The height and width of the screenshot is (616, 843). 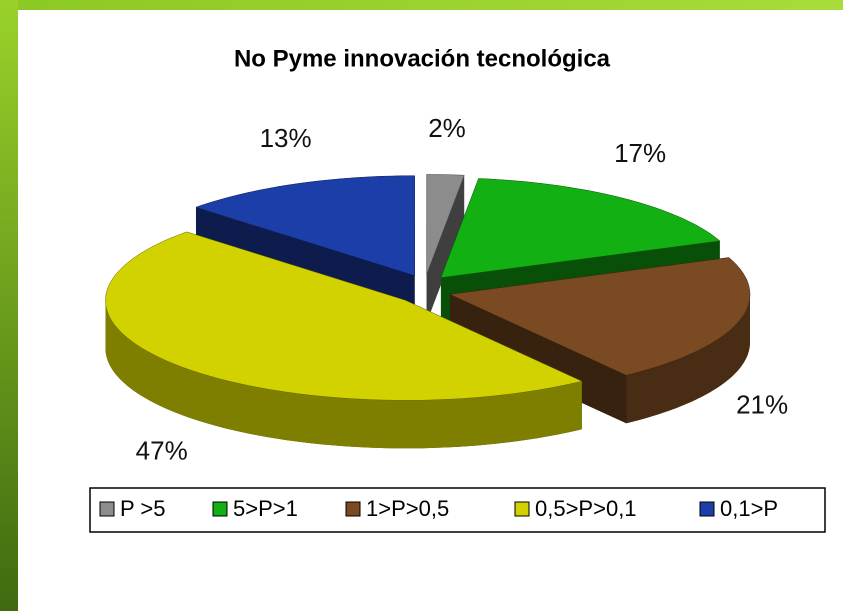 I want to click on legend-label: 5>P>1, so click(x=265, y=508).